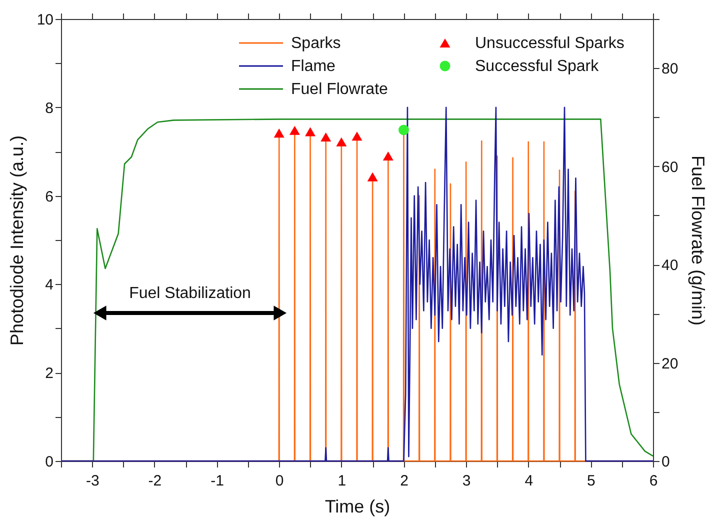 The image size is (718, 523). I want to click on x-tick-label: -3, so click(93, 481).